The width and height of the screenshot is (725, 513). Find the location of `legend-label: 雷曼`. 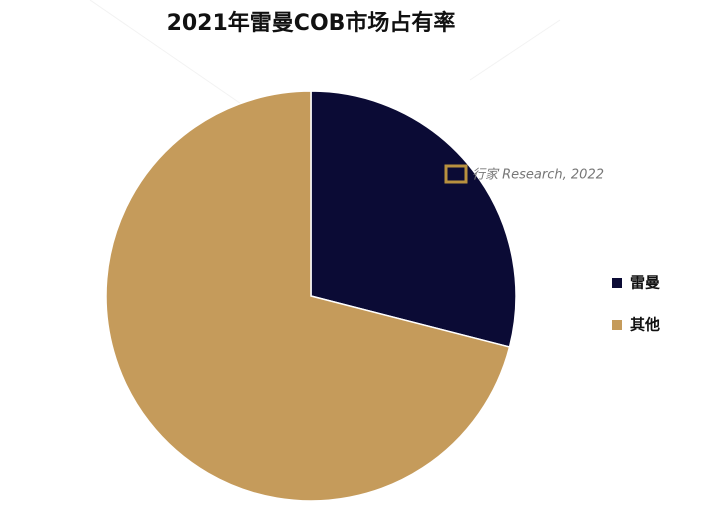

legend-label: 雷曼 is located at coordinates (645, 283).